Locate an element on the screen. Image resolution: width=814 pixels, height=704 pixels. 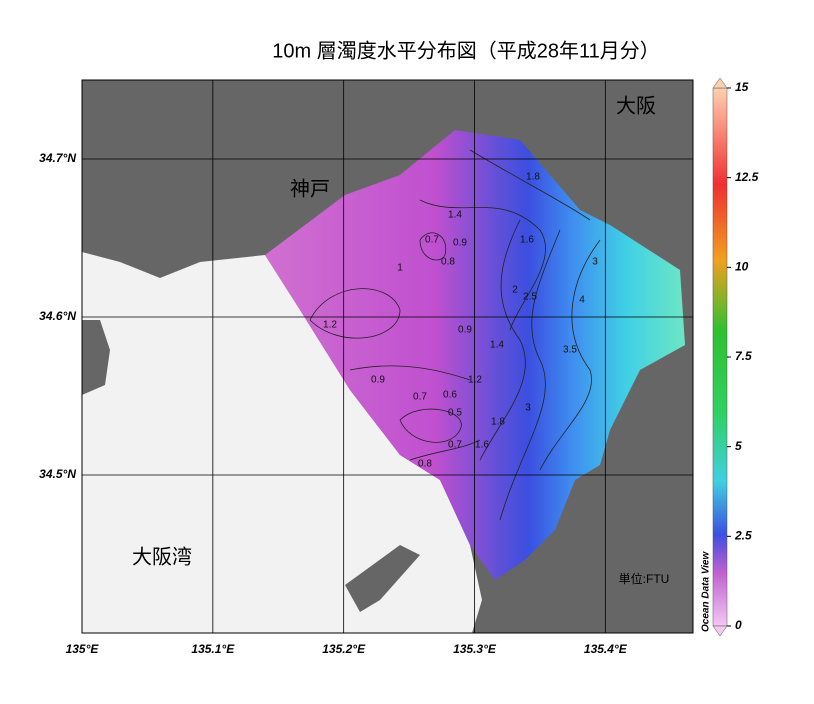
colorbar-tick-label: 12.5 is located at coordinates (747, 177).